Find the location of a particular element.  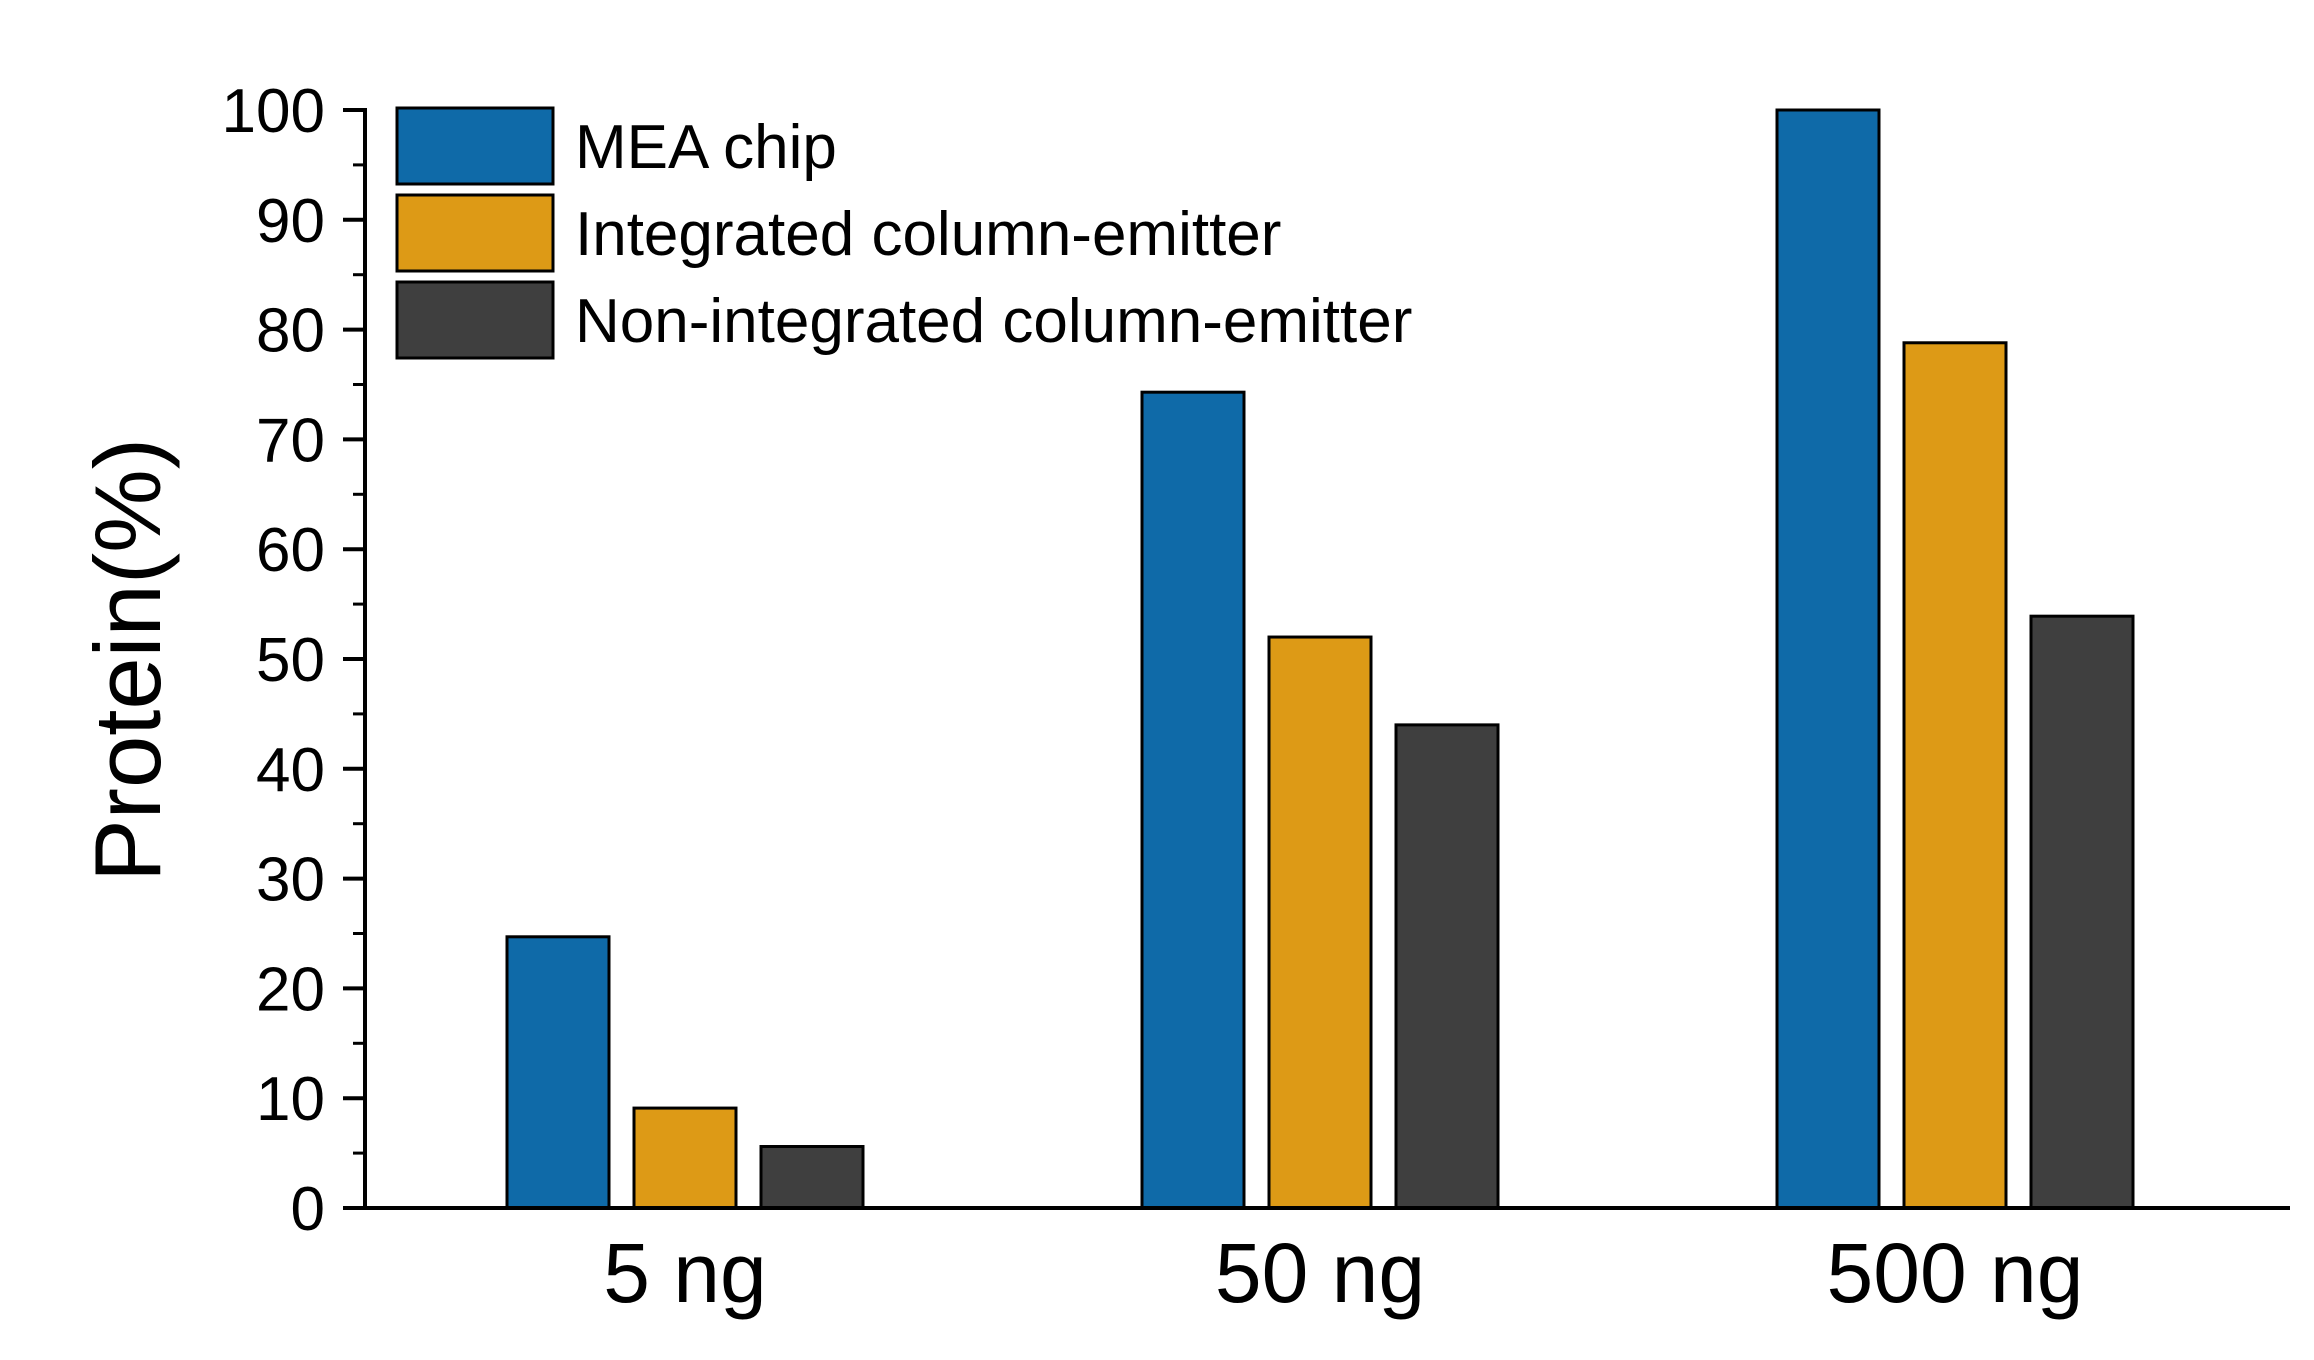

legend-label: MEA chip is located at coordinates (706, 147).